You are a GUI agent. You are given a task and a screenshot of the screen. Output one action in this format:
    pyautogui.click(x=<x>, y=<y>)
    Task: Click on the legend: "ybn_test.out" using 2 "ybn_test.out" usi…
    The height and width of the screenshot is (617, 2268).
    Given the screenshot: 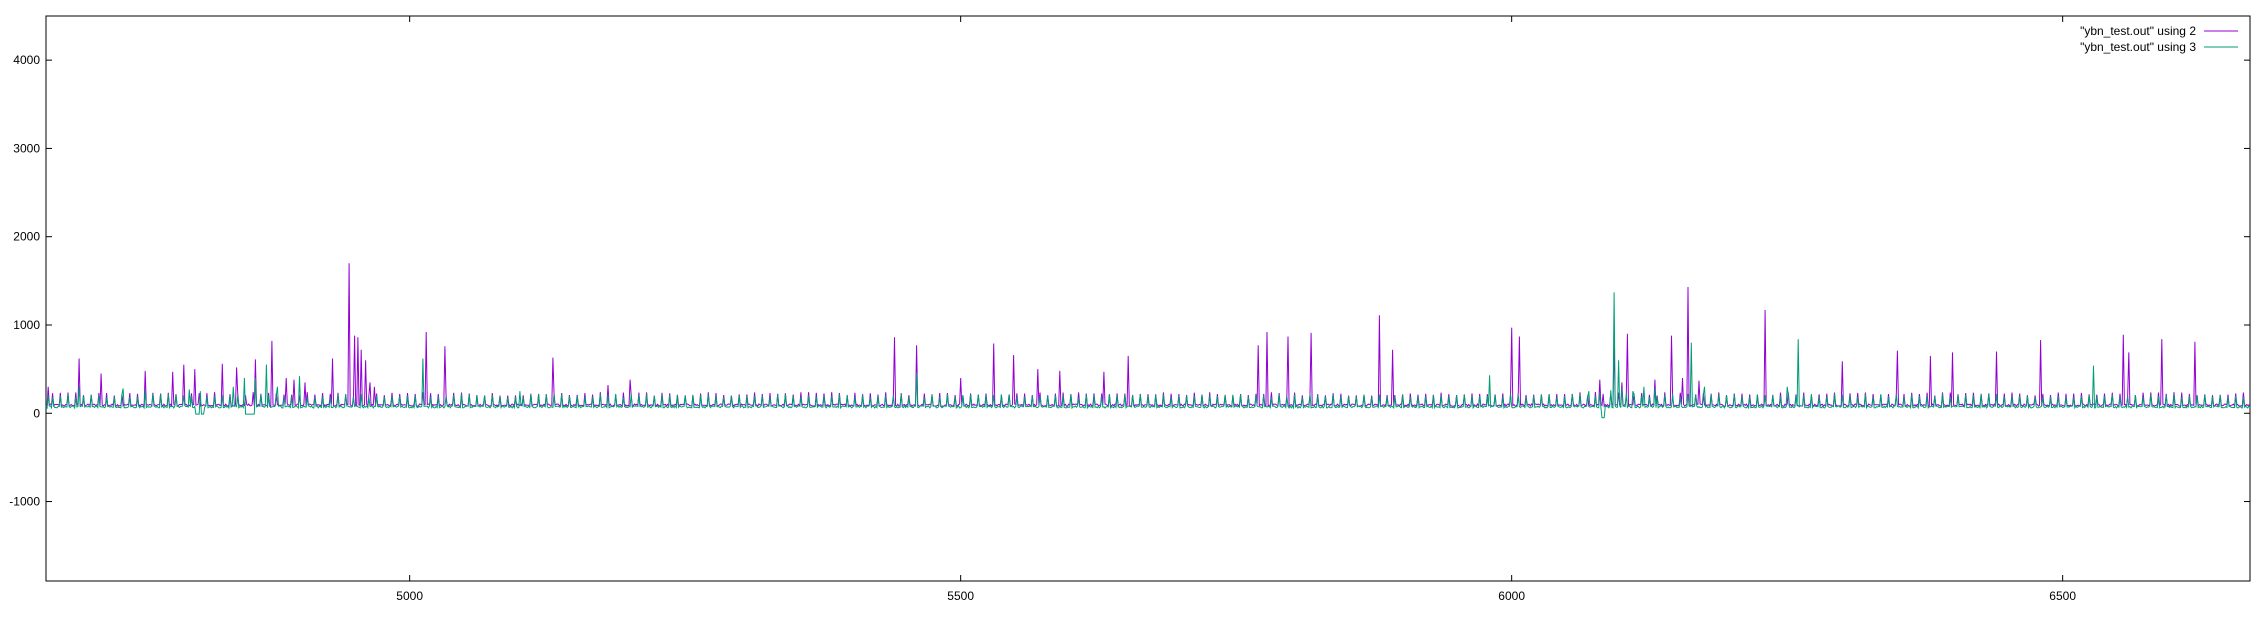 What is the action you would take?
    pyautogui.click(x=2159, y=39)
    